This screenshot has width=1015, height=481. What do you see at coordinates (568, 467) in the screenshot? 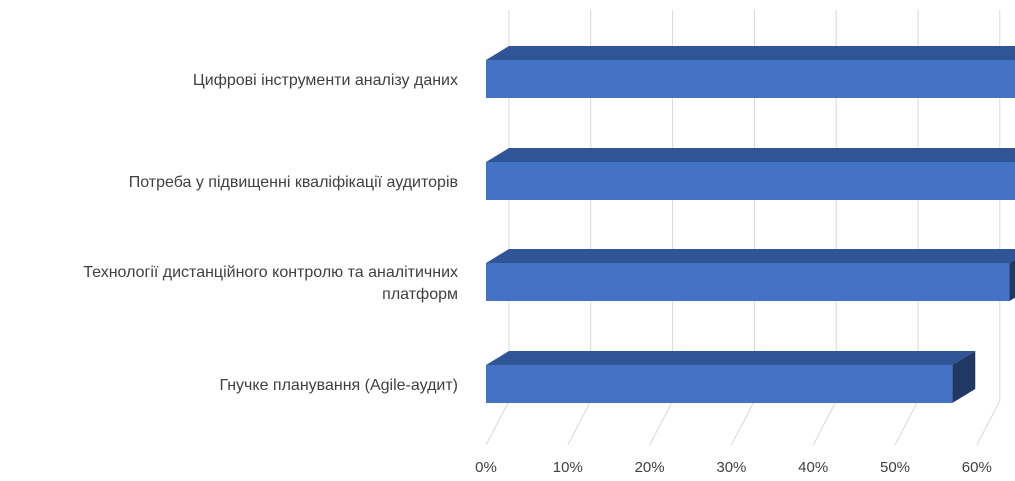
I see `x-tick-label: 10%` at bounding box center [568, 467].